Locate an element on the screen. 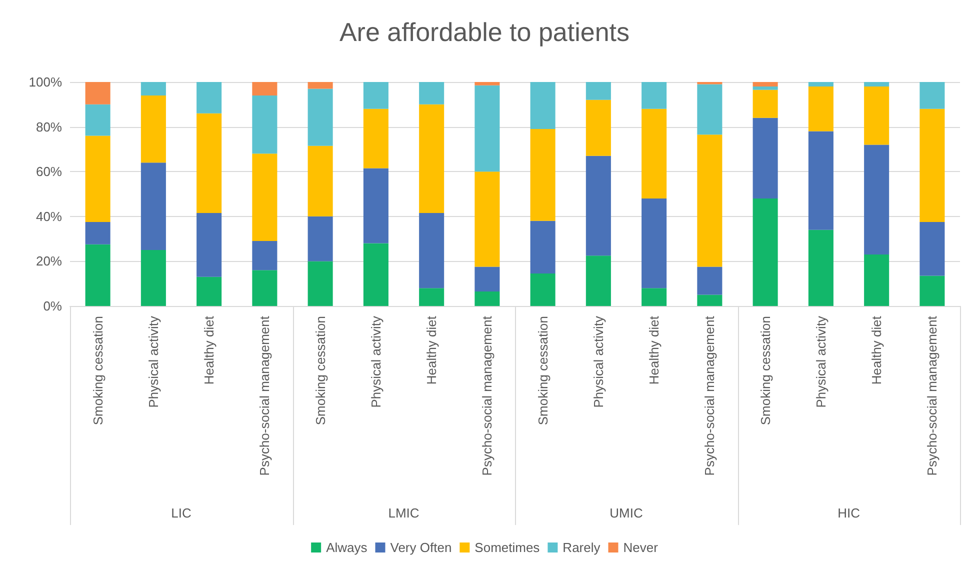  legend-label: Rarely is located at coordinates (581, 547).